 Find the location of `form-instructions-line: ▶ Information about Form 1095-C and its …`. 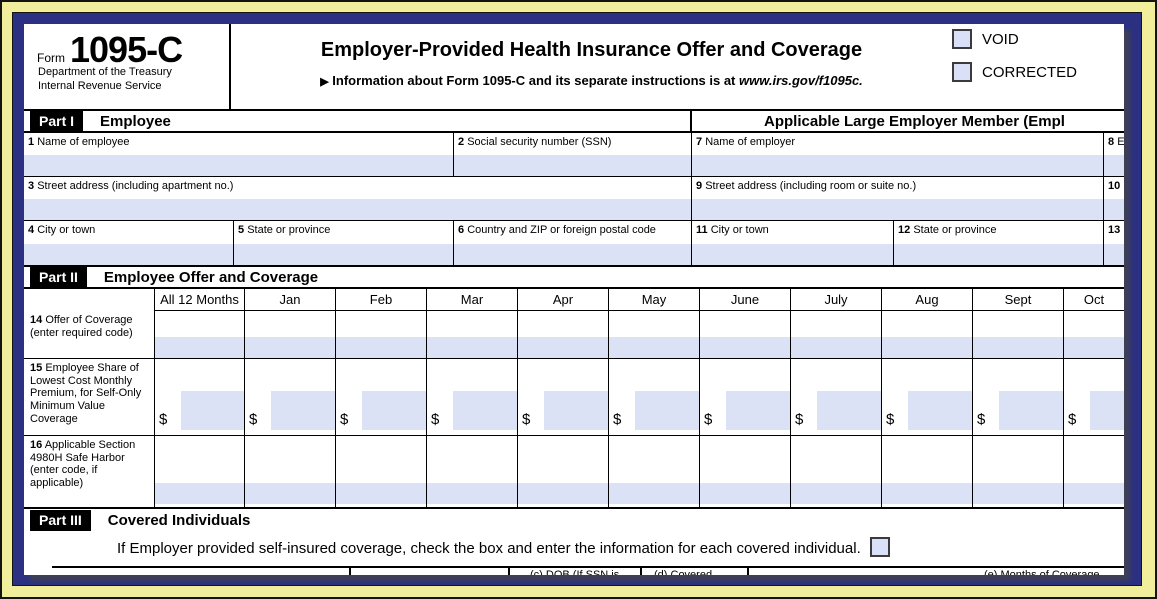

form-instructions-line: ▶ Information about Form 1095-C and its … is located at coordinates (591, 80).